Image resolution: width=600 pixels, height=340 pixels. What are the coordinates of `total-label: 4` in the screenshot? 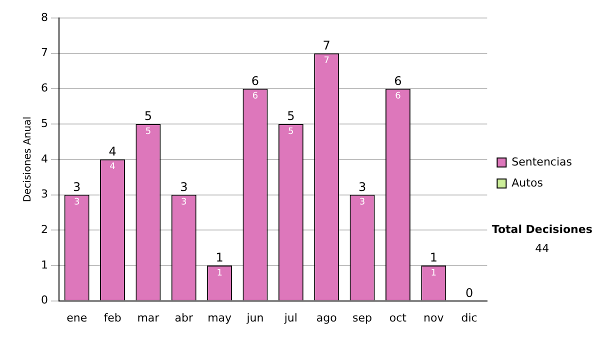 It's located at (112, 151).